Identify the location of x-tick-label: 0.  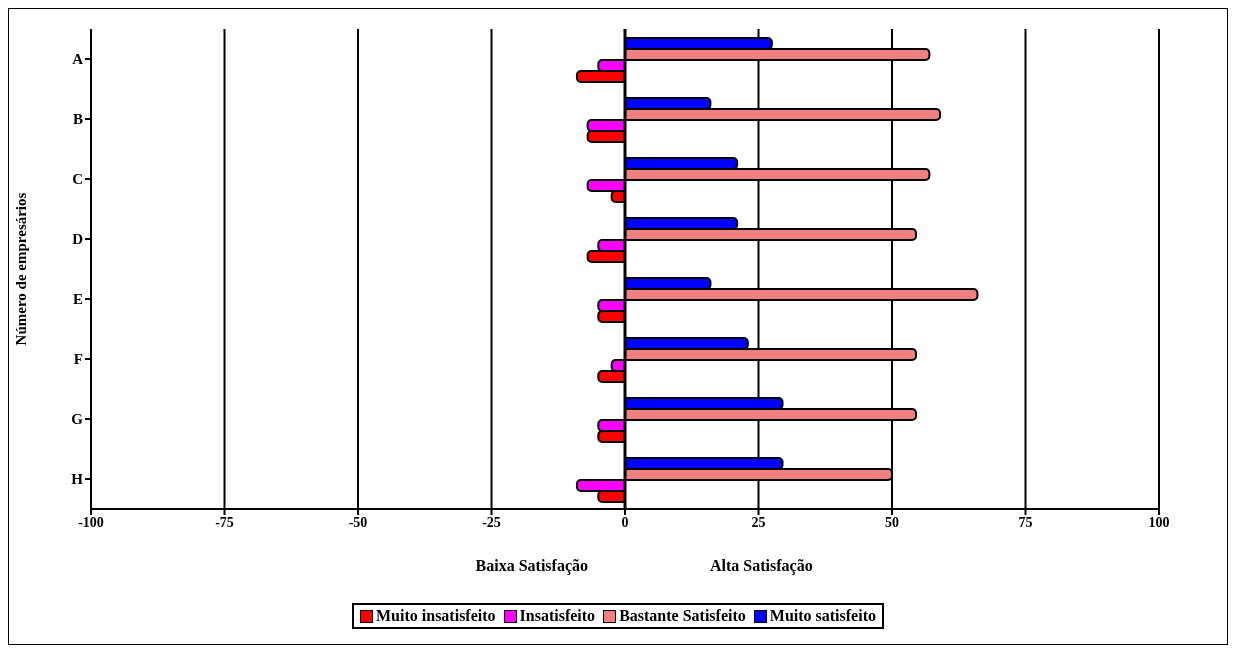
(625, 522).